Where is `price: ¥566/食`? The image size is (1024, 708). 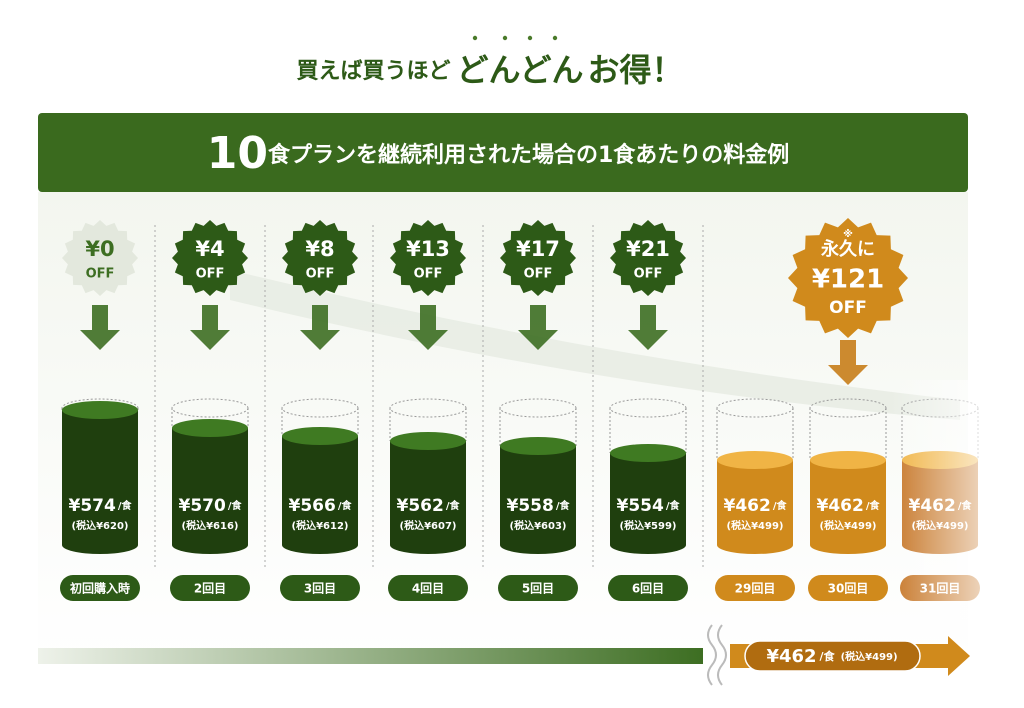 price: ¥566/食 is located at coordinates (321, 506).